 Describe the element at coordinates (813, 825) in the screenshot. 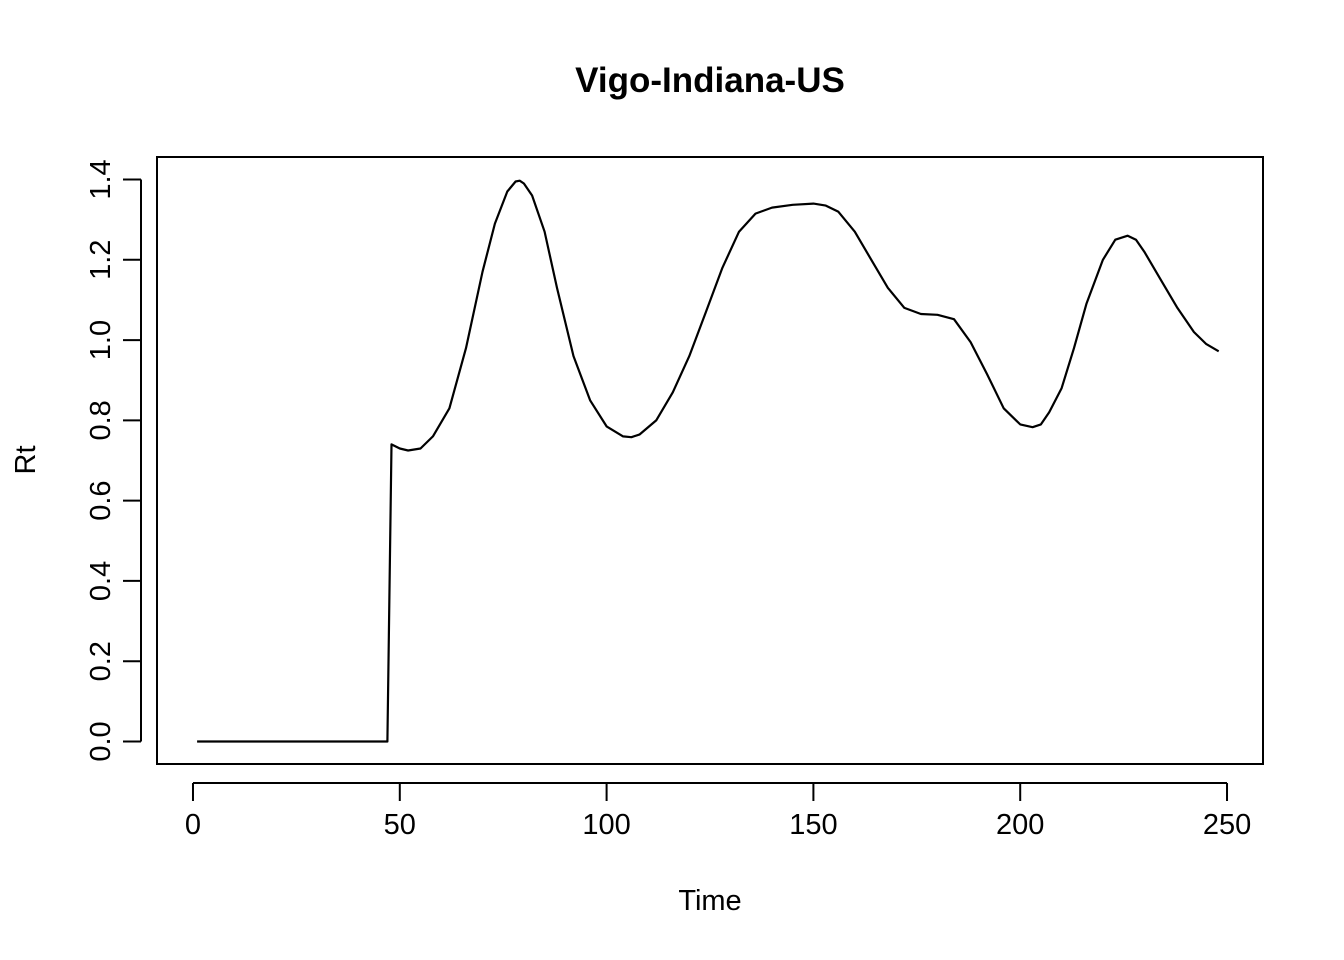

I see `x-tick-label: 150` at that location.